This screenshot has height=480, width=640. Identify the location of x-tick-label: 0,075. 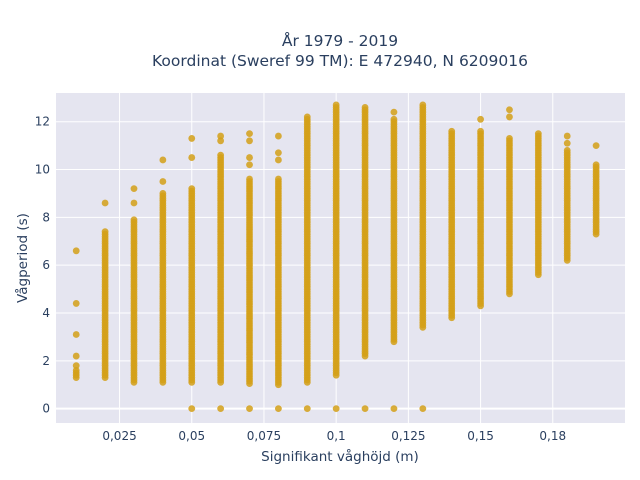
(264, 436).